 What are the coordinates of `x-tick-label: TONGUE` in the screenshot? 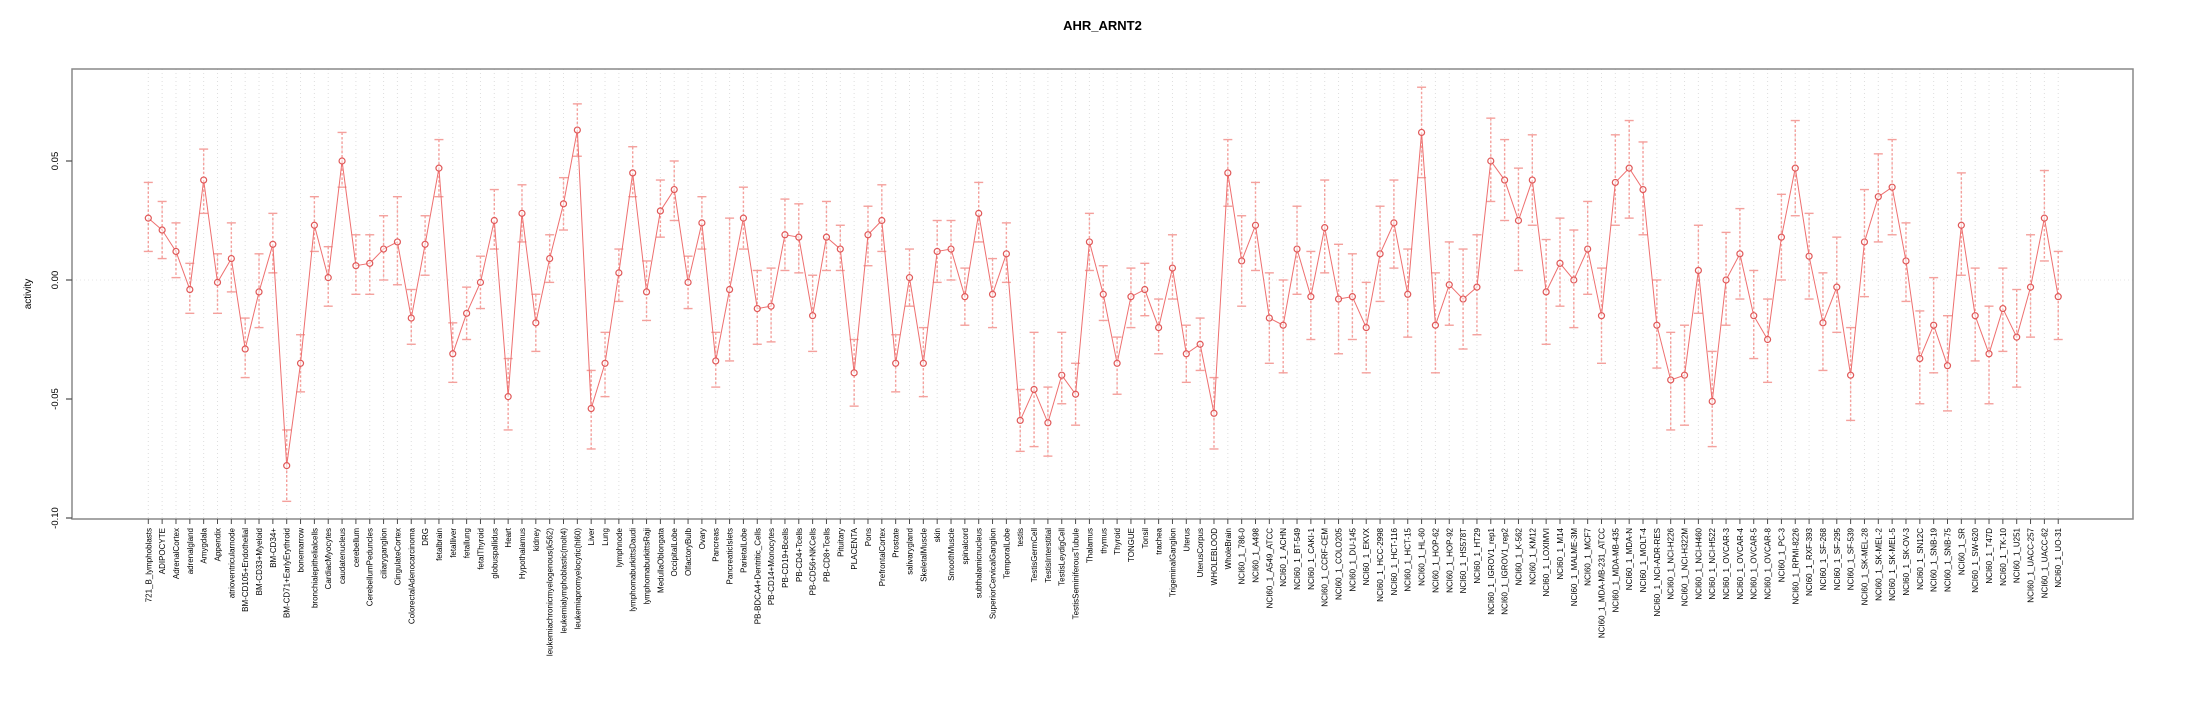 It's located at (1131, 545).